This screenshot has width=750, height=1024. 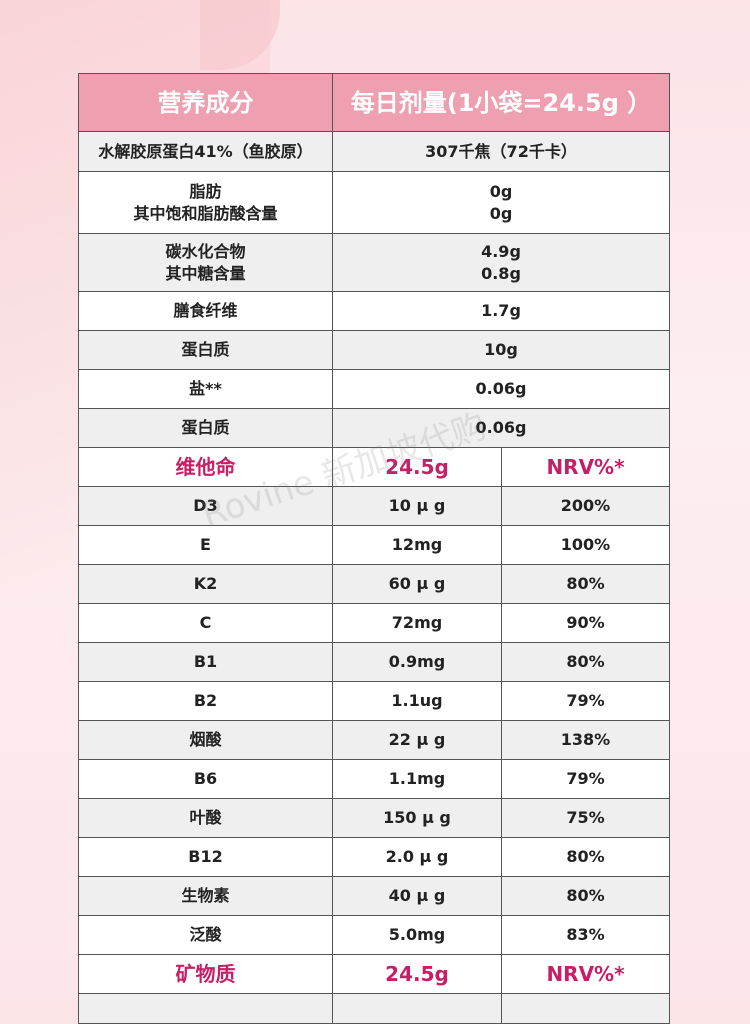 I want to click on vitamin-cell: 72mg, so click(x=417, y=623).